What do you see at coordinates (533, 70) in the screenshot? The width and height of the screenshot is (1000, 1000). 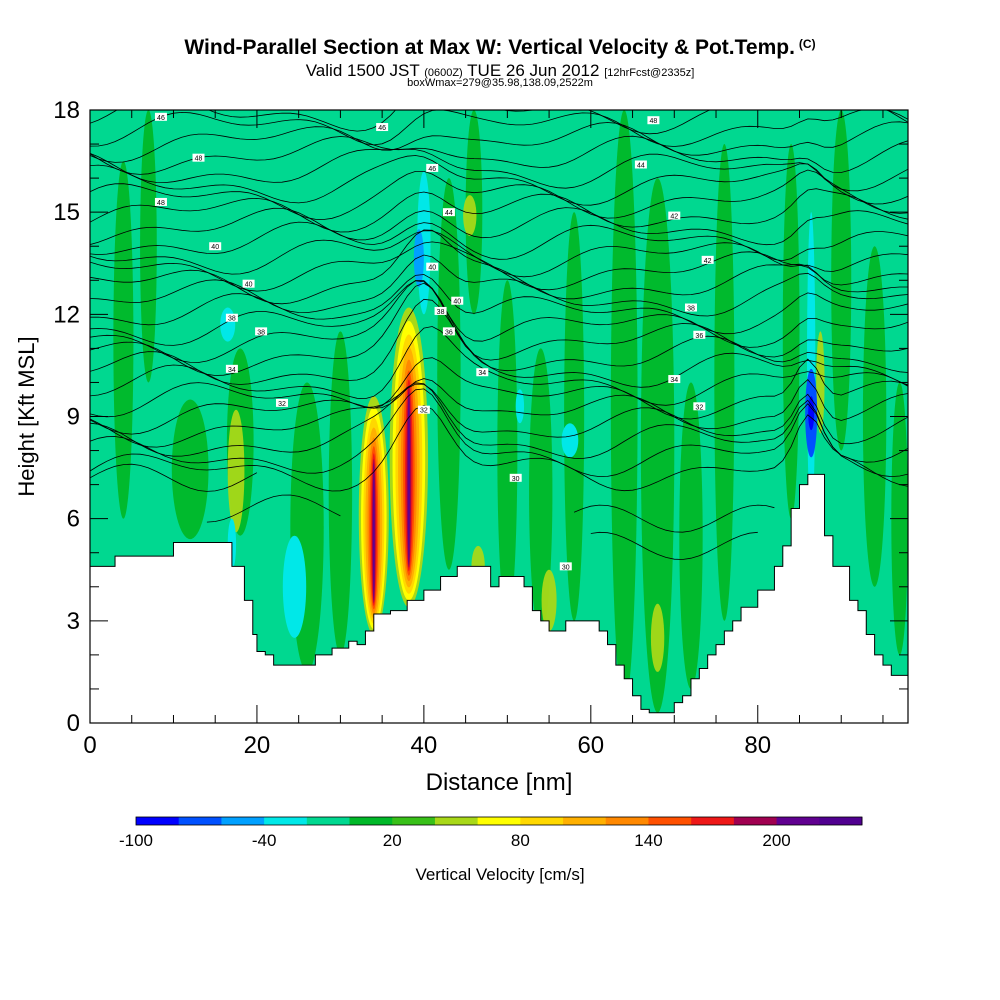 I see `valid-date: TUE 26 Jun 2012` at bounding box center [533, 70].